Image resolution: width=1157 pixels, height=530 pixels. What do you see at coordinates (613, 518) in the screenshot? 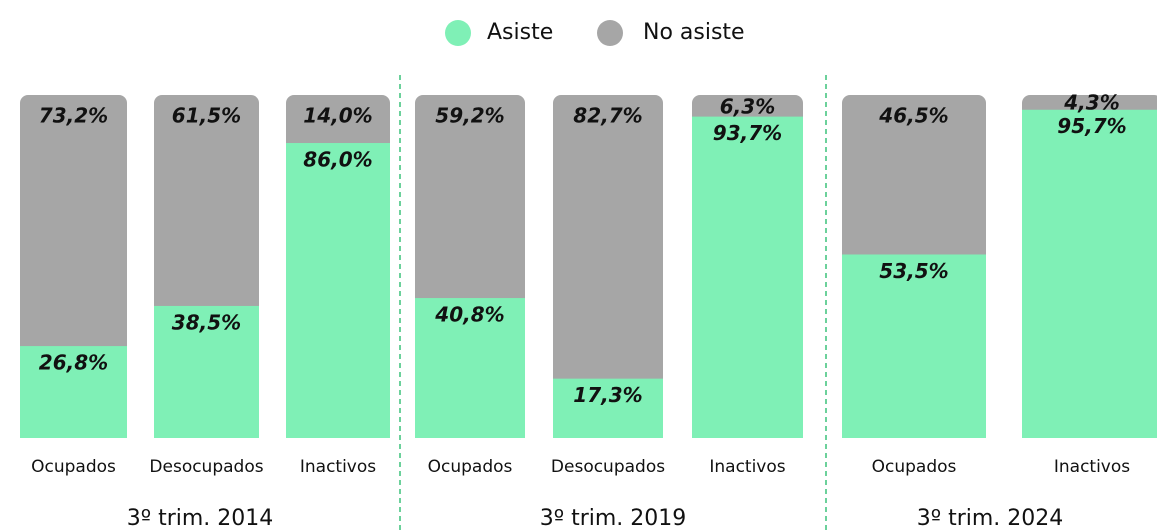
I see `group-label: 3º trim. 2019` at bounding box center [613, 518].